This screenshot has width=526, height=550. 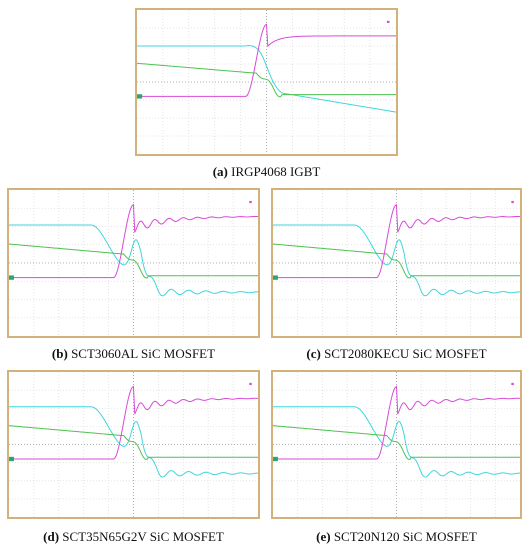 What do you see at coordinates (313, 353) in the screenshot?
I see `caption-label: (c)` at bounding box center [313, 353].